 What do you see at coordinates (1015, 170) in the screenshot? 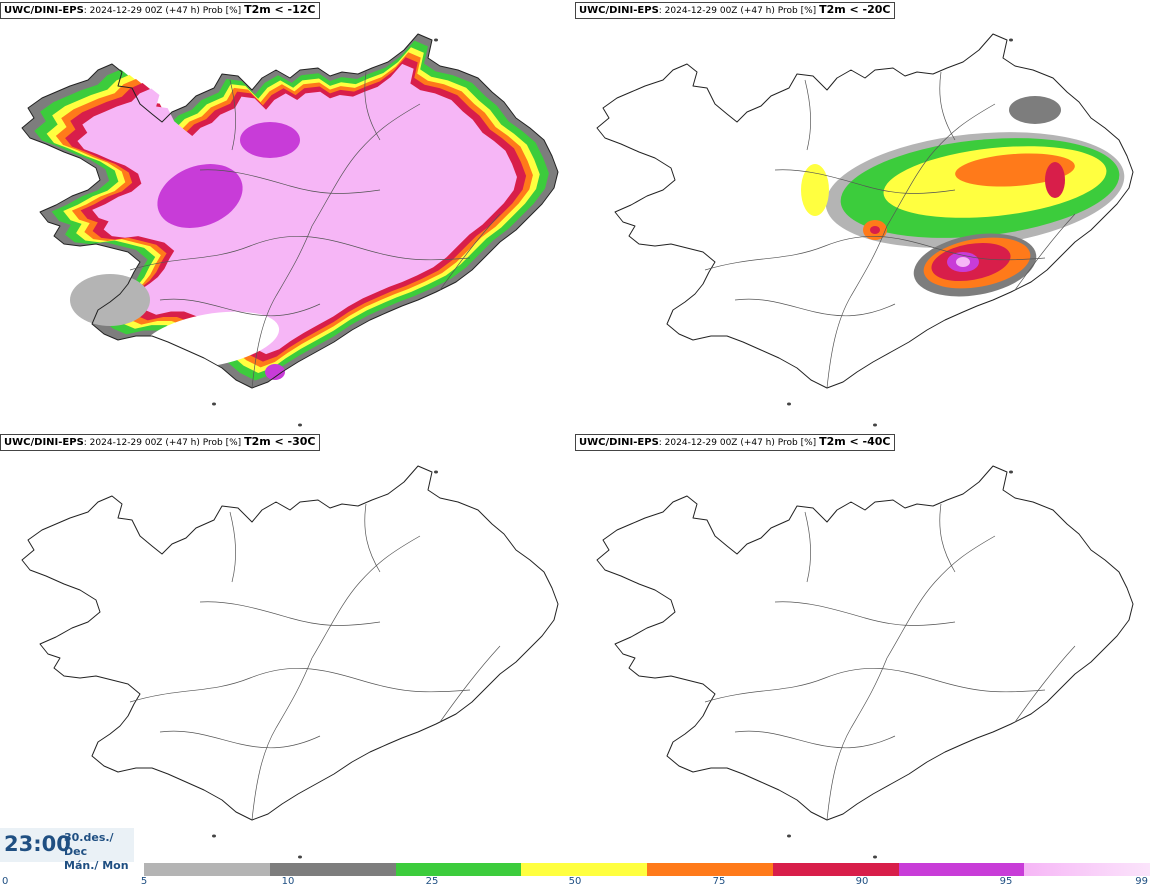
I see `probability-band` at bounding box center [1015, 170].